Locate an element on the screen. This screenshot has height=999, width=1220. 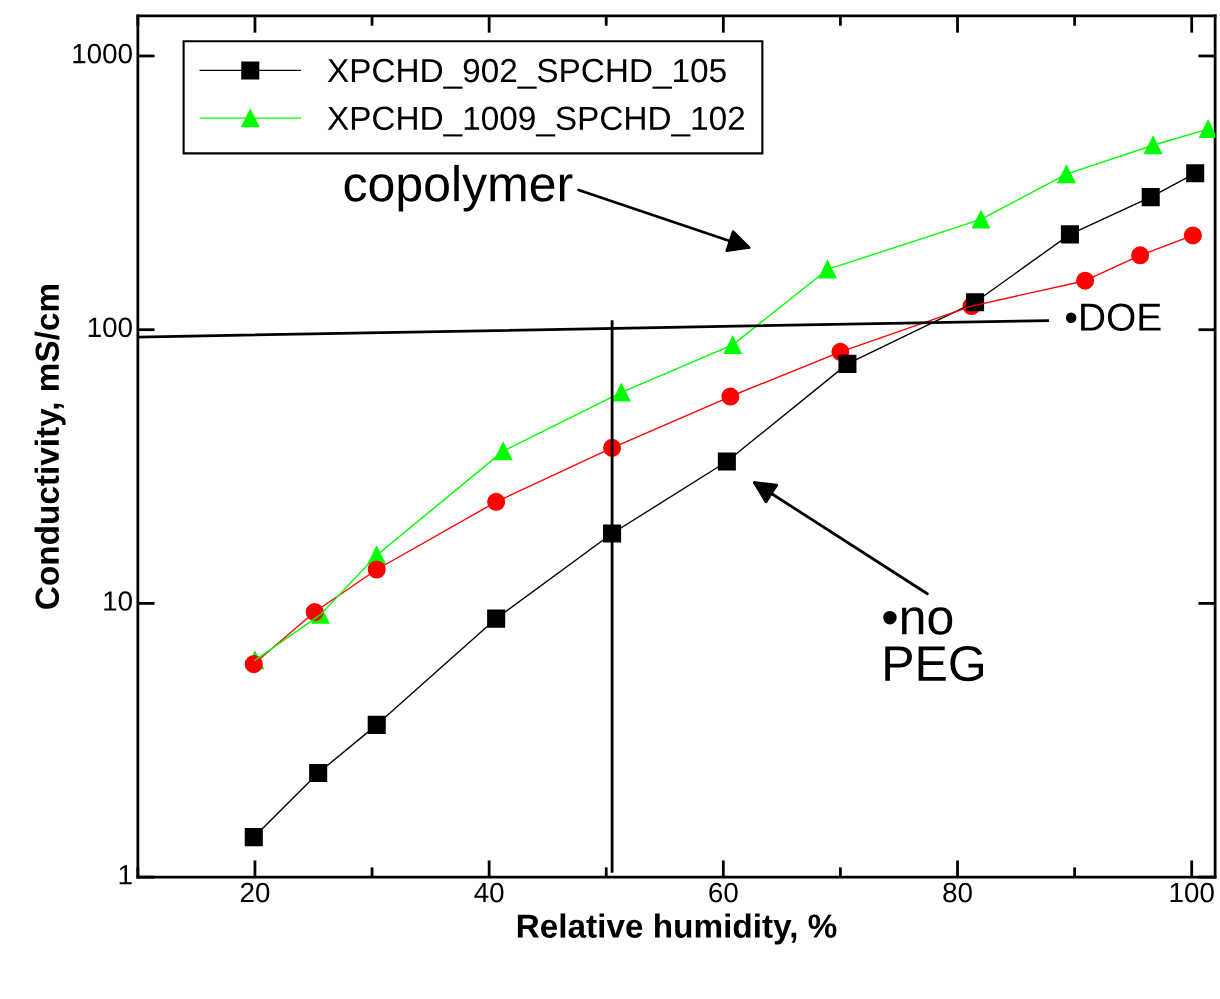
annotation: copolymer is located at coordinates (458, 188).